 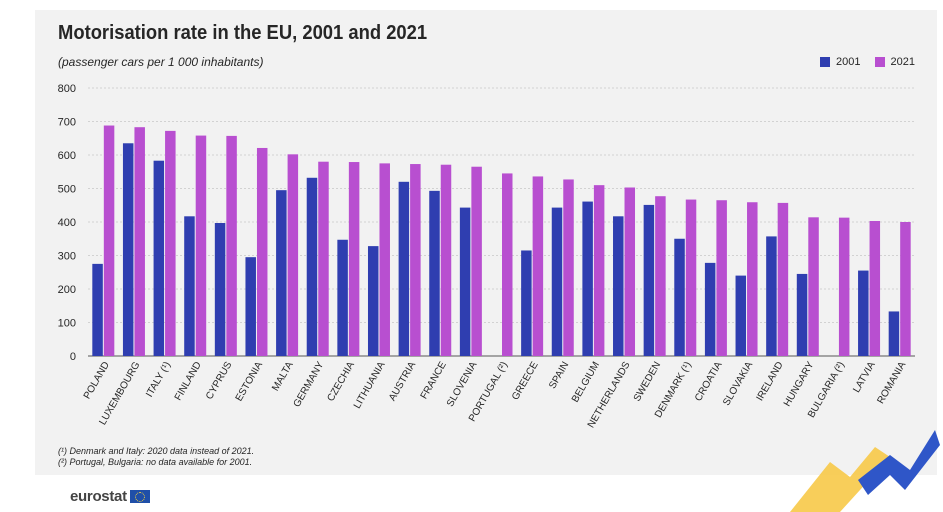 I want to click on legend-swatch-2001, so click(x=825, y=62).